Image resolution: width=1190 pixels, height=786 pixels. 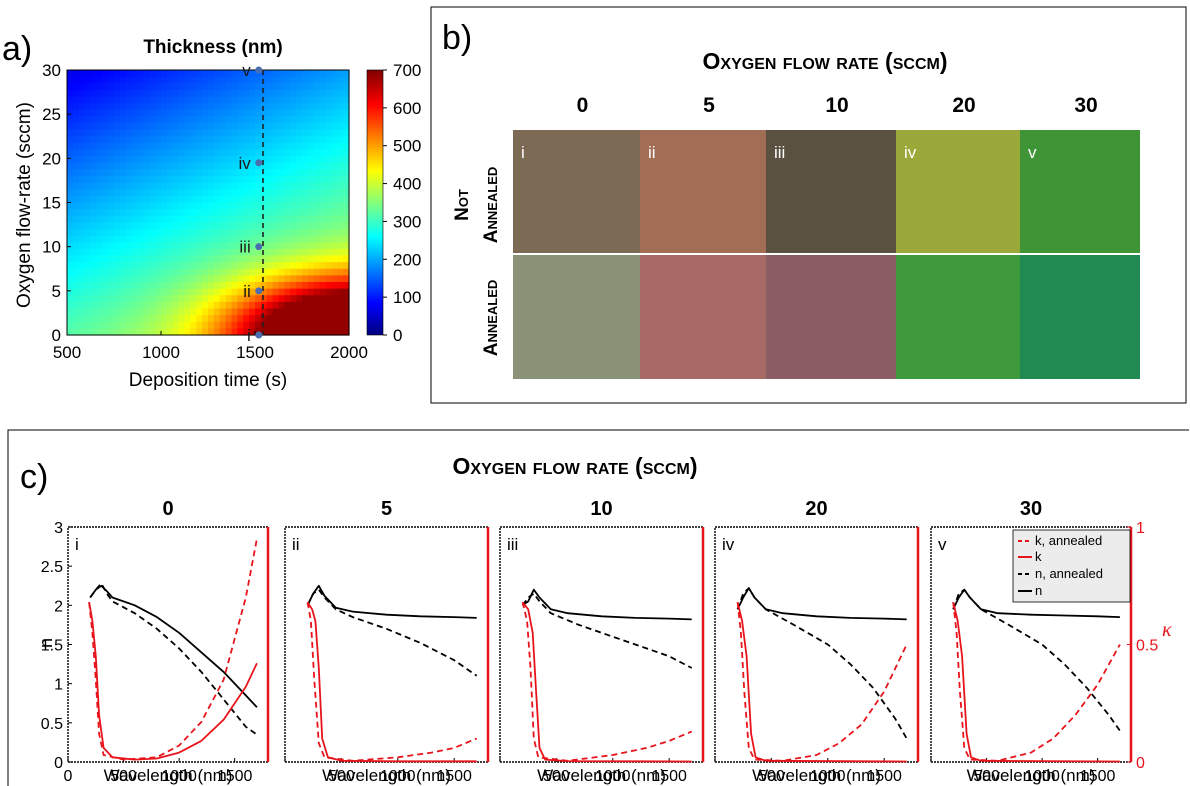 What do you see at coordinates (1031, 775) in the screenshot?
I see `x-axis-label: Wavelength (nm)` at bounding box center [1031, 775].